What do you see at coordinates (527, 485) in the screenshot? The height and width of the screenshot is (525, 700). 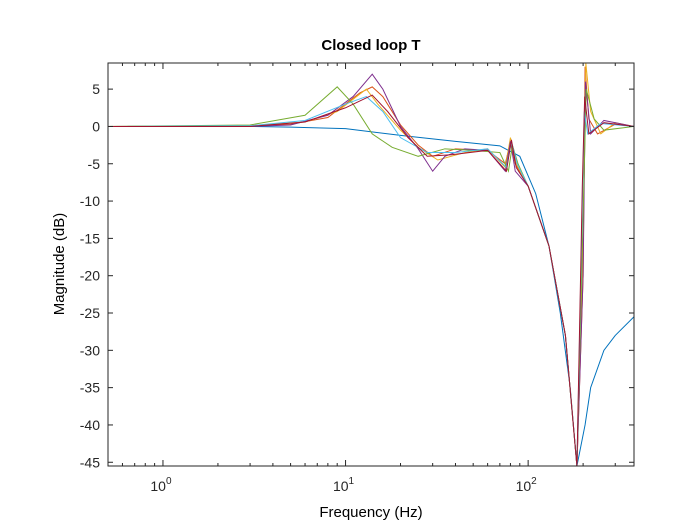 I see `x-tick-label: 10²` at bounding box center [527, 485].